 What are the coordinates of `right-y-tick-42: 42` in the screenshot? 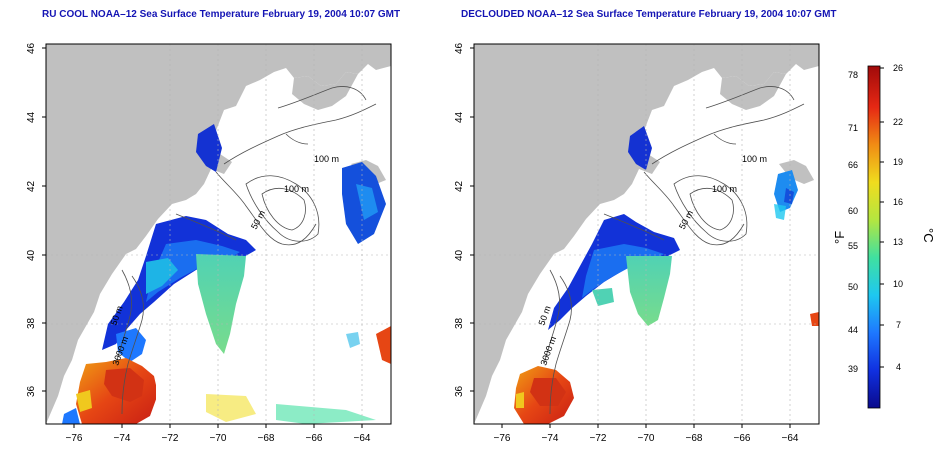 It's located at (459, 186).